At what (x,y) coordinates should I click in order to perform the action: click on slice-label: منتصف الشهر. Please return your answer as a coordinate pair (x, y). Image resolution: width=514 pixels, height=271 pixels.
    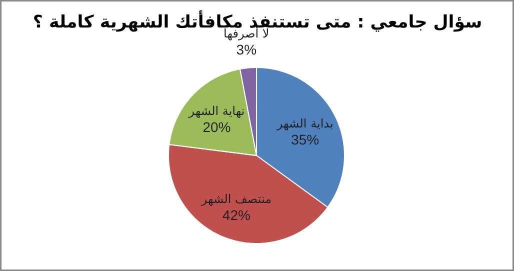
    Looking at the image, I should click on (236, 199).